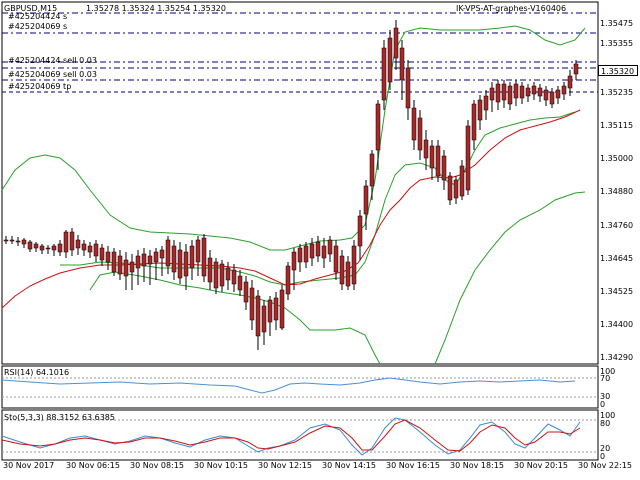  I want to click on rsi-tick: 0, so click(603, 404).